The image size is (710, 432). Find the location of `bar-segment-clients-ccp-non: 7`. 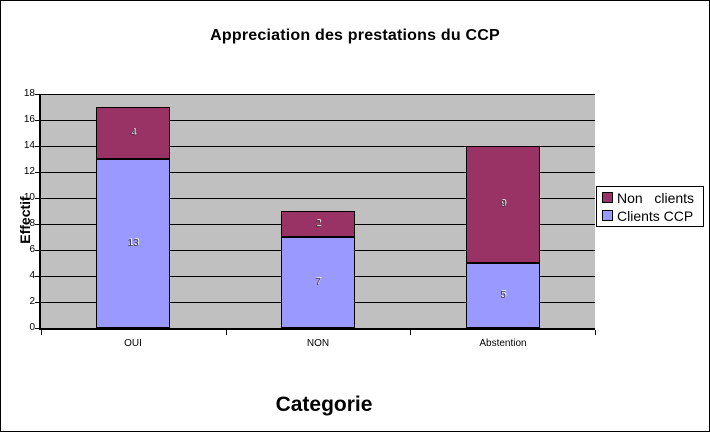

bar-segment-clients-ccp-non: 7 is located at coordinates (318, 282).